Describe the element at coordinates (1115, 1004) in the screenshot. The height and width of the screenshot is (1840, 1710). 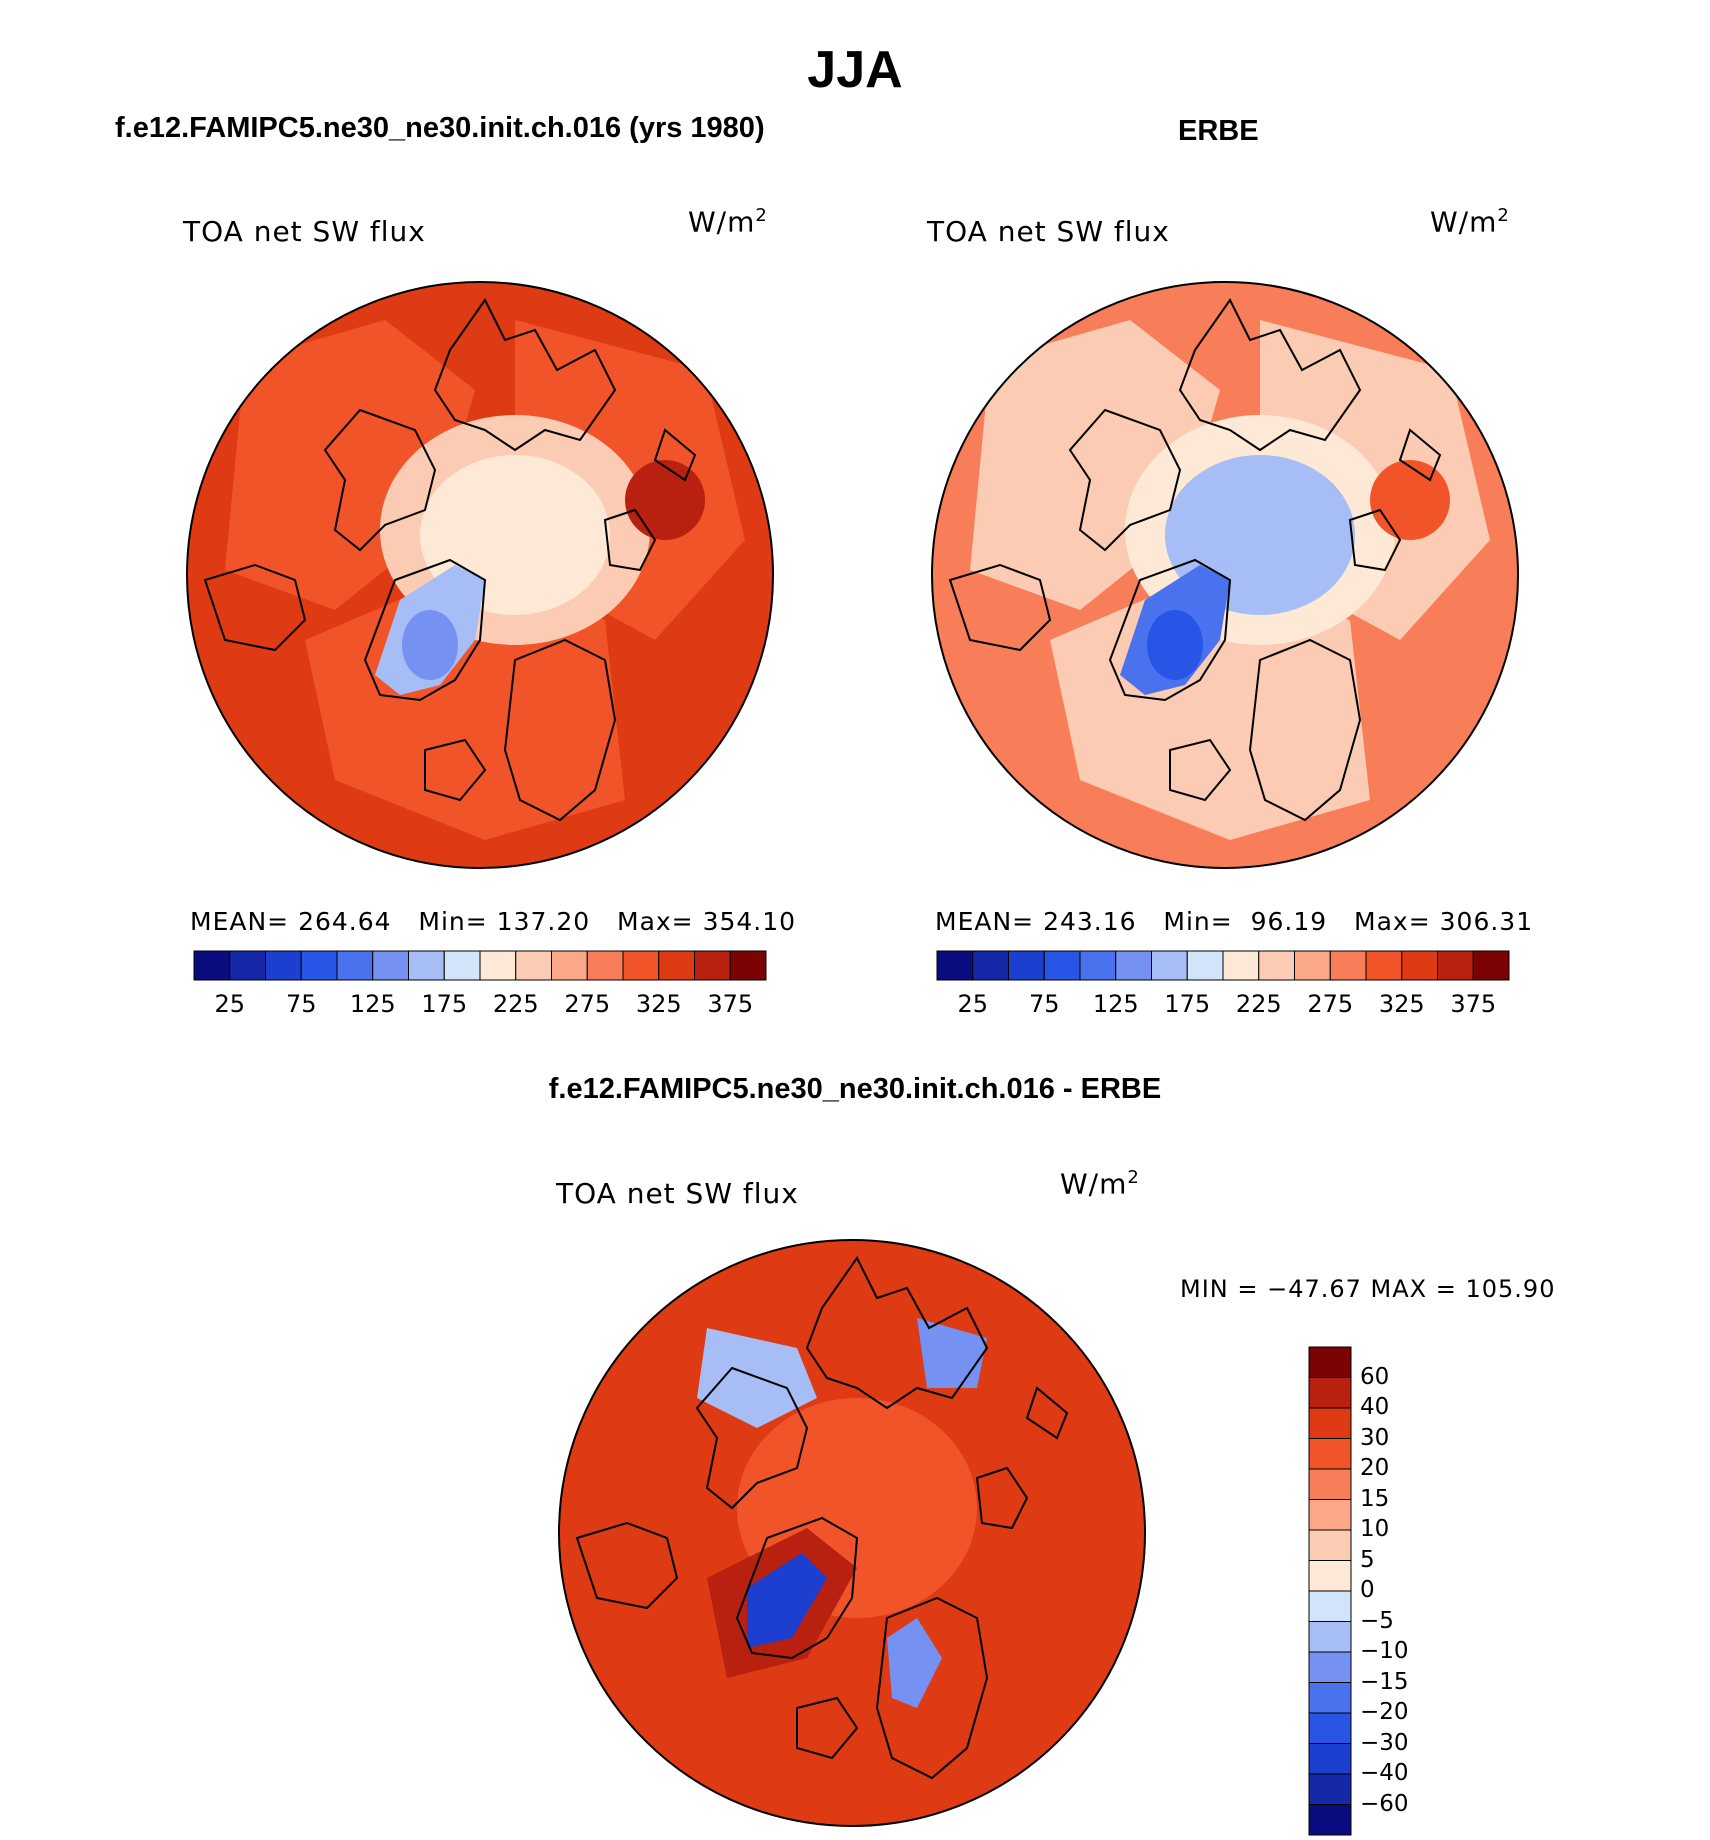
I see `colorbar-tick-label: 125` at that location.